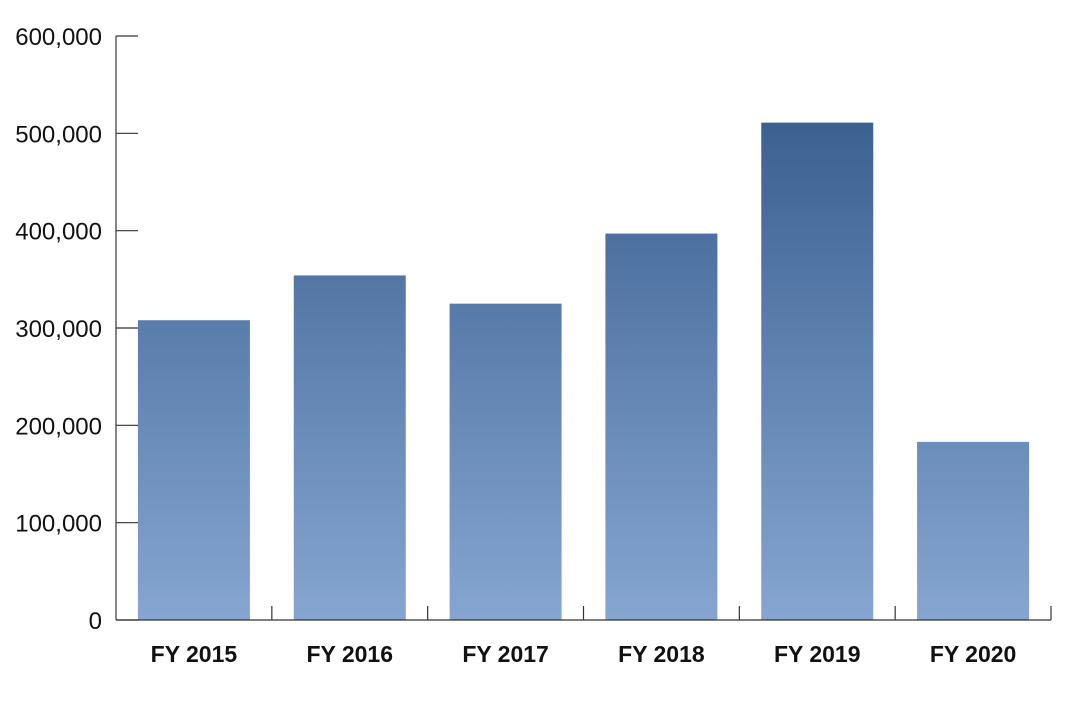 The image size is (1080, 725). Describe the element at coordinates (58, 37) in the screenshot. I see `y-tick-label: 600,000` at that location.